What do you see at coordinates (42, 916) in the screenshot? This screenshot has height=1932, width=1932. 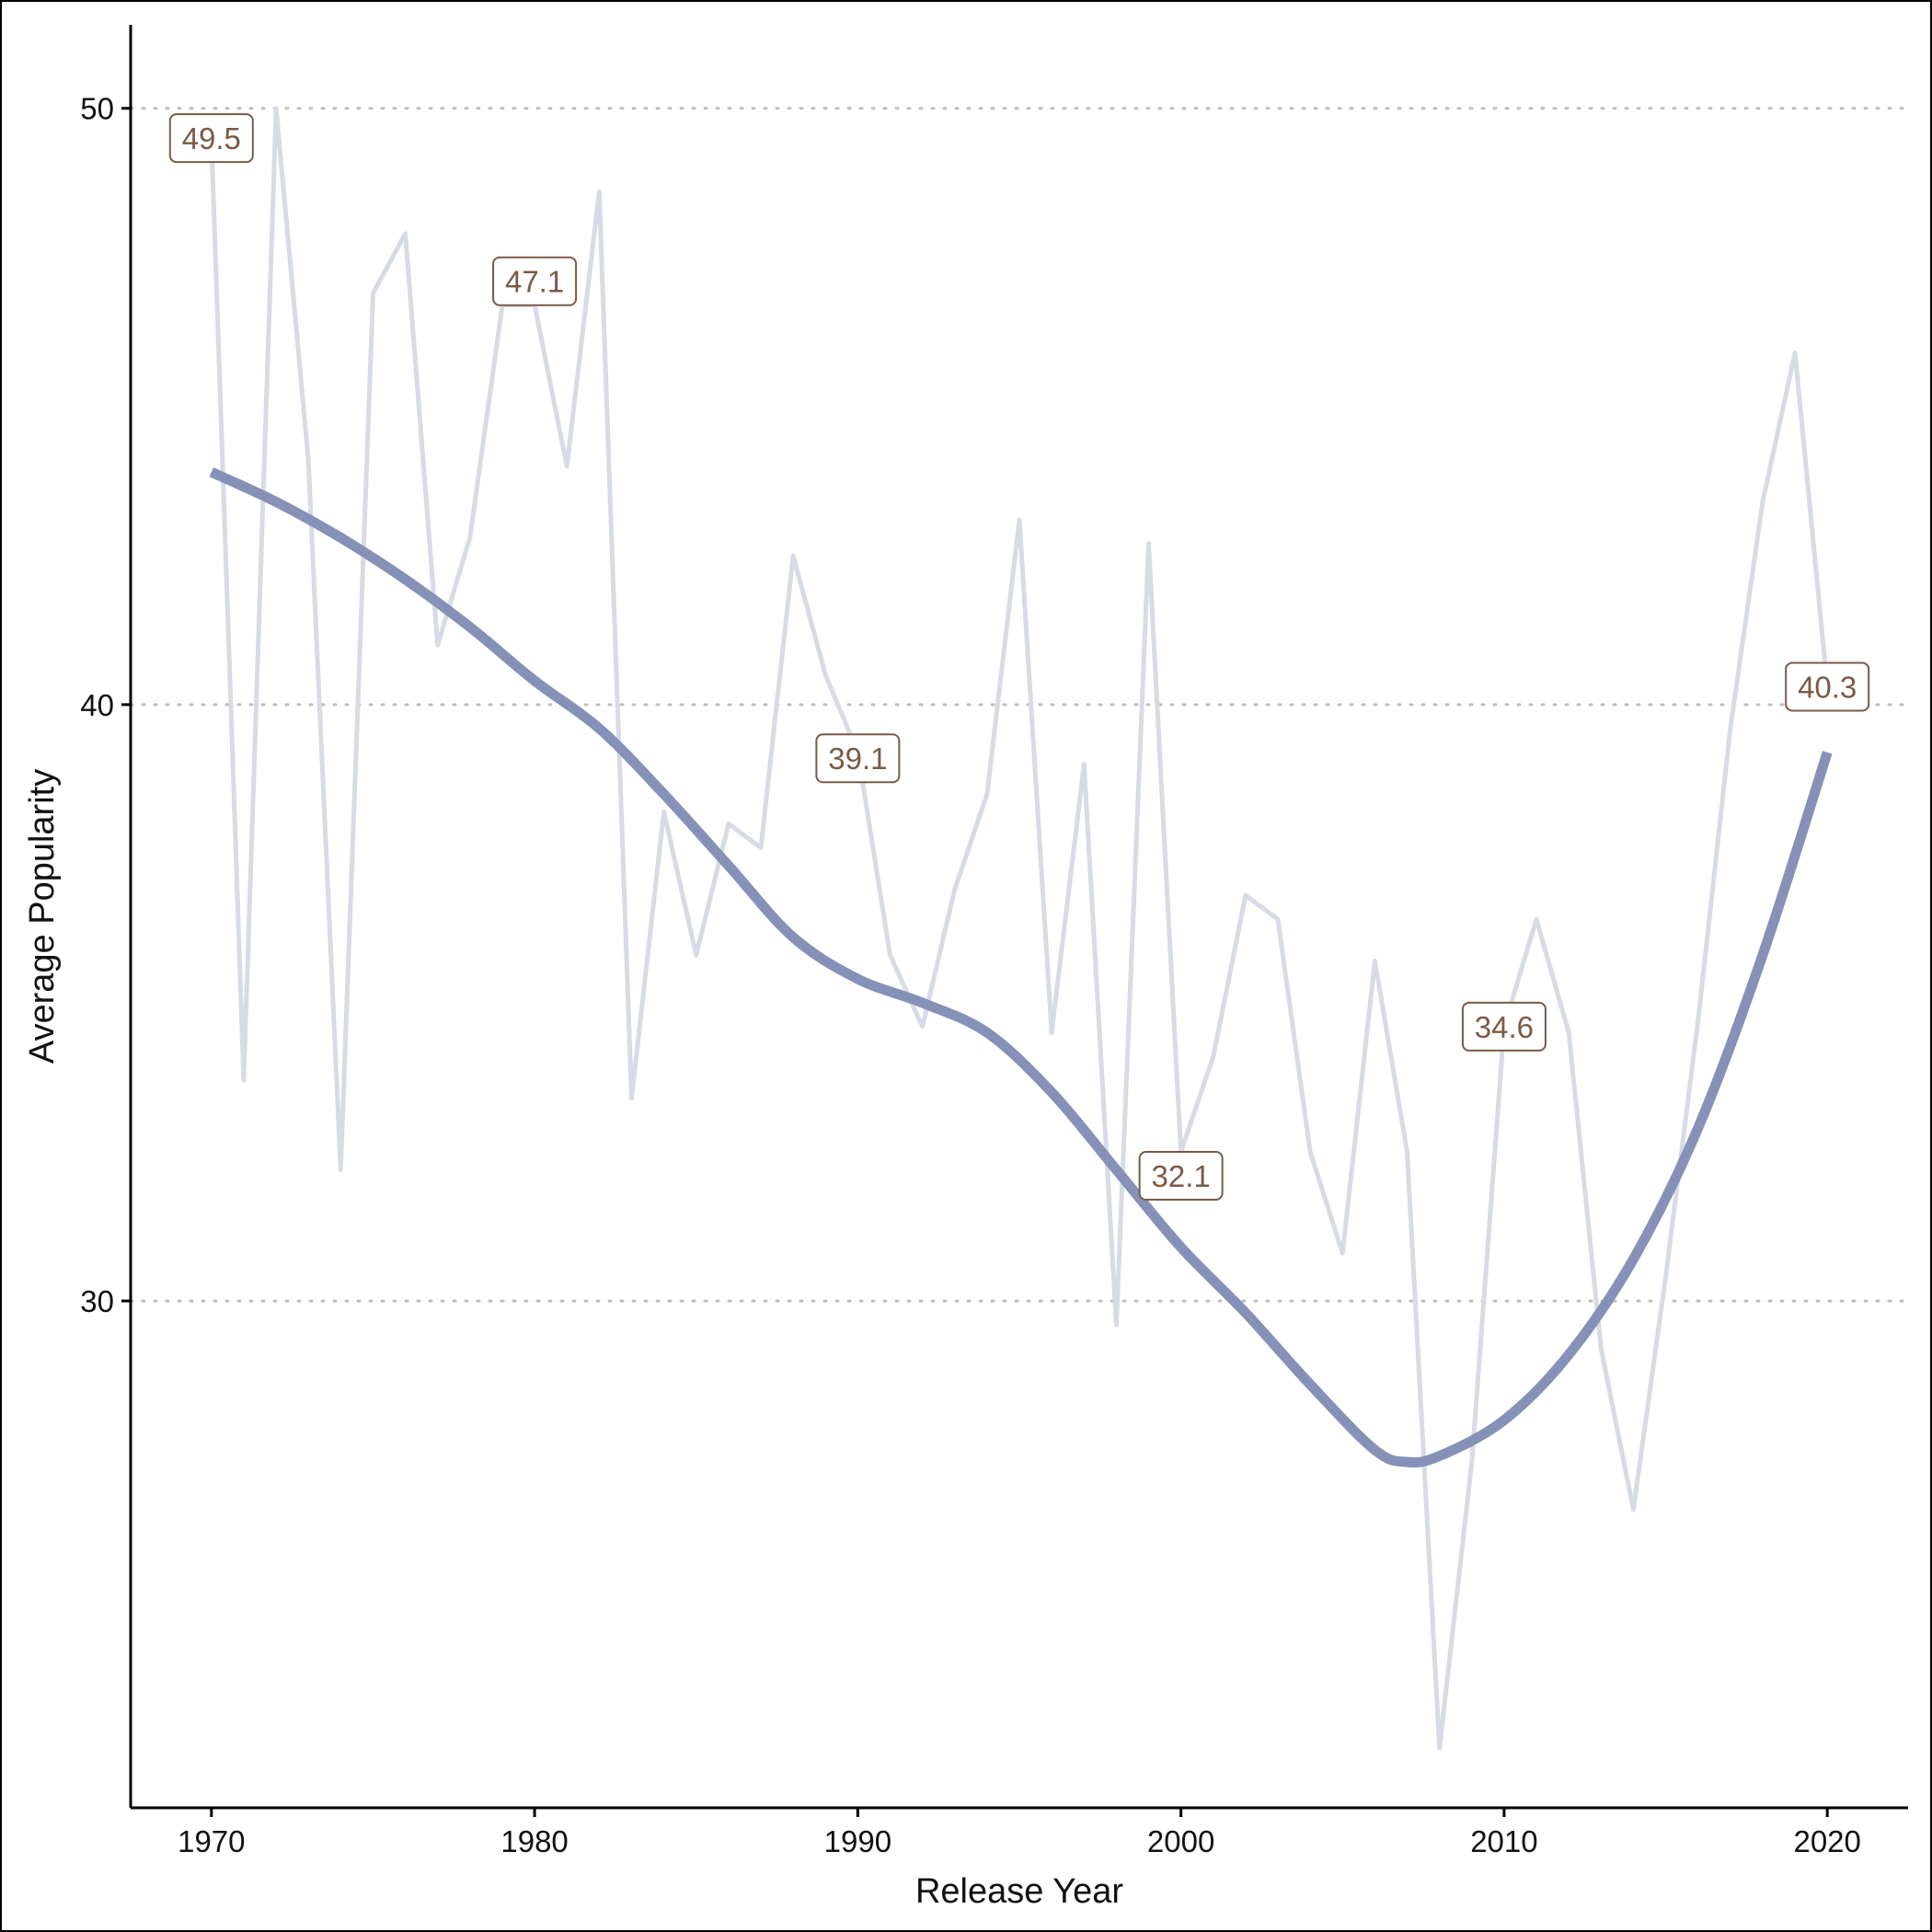 I see `y-axis-title: Average Popularity` at bounding box center [42, 916].